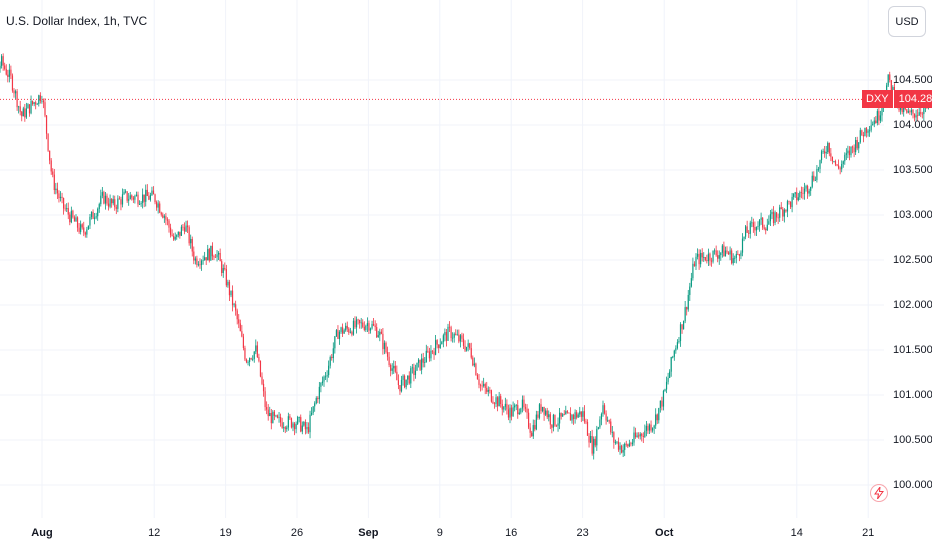 This screenshot has height=550, width=932. Describe the element at coordinates (42, 533) in the screenshot. I see `x-tick-label: Aug` at that location.